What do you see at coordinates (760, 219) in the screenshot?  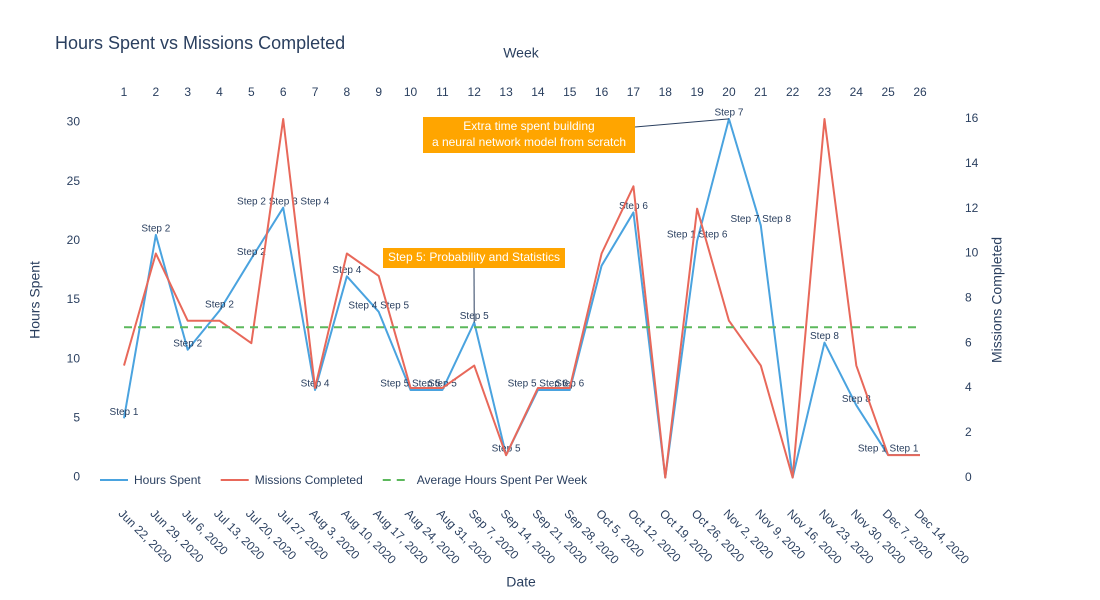 I see `point-label: Step 7 Step 8` at bounding box center [760, 219].